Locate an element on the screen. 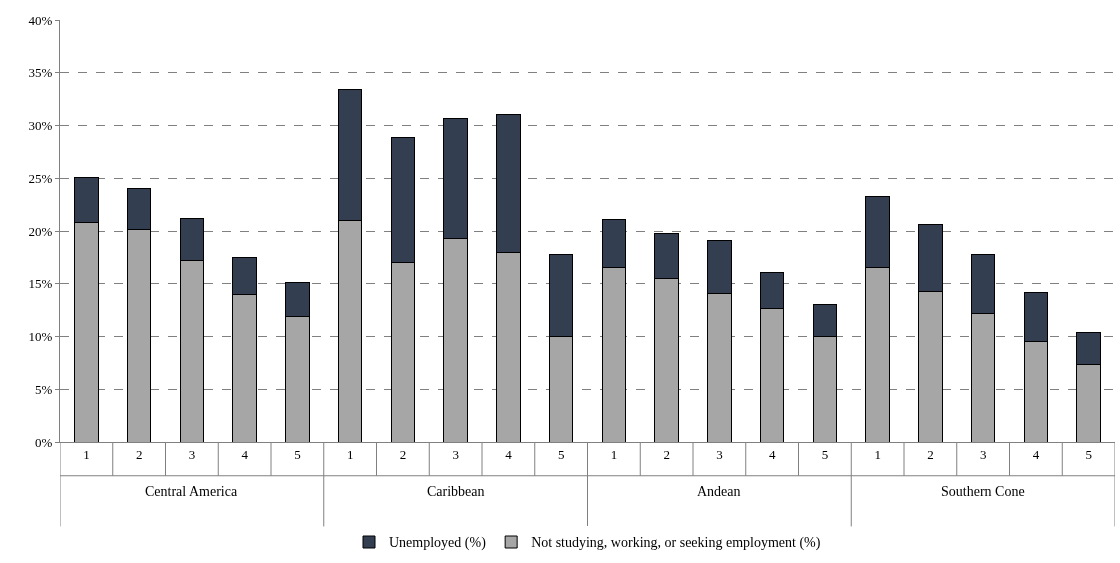 This screenshot has width=1120, height=563. y-tick-label: 20% is located at coordinates (40, 231).